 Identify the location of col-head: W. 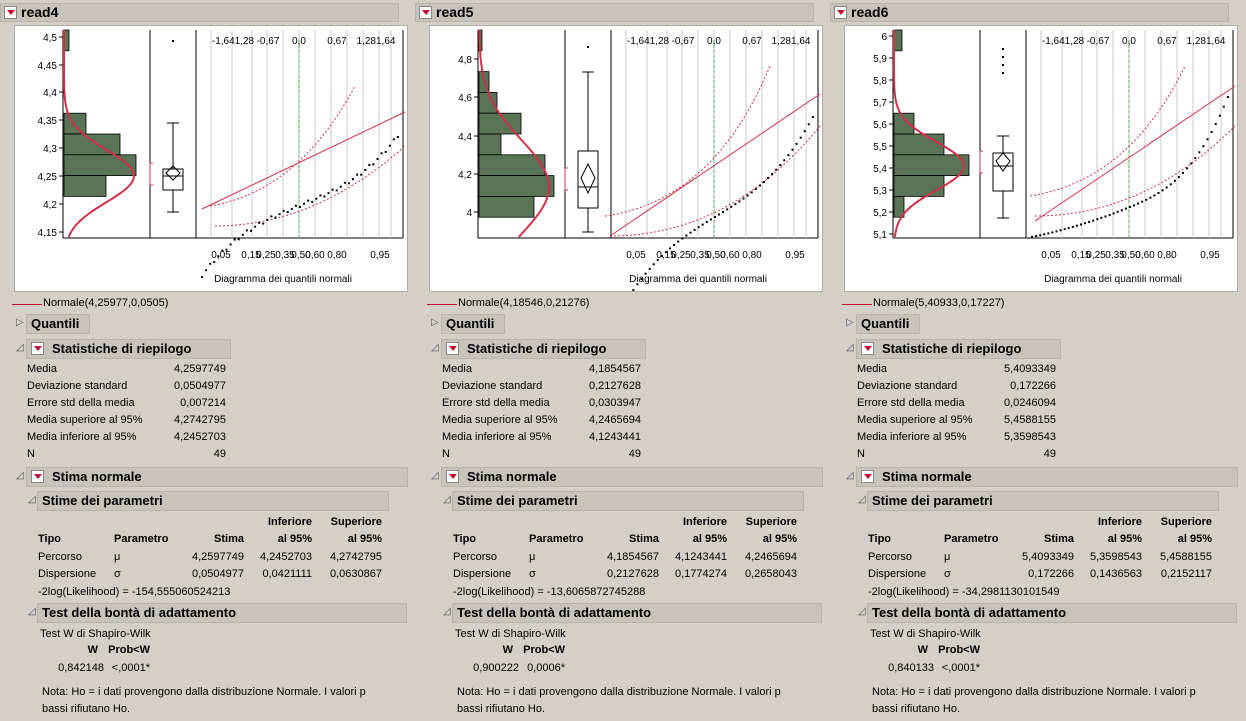
(922, 650).